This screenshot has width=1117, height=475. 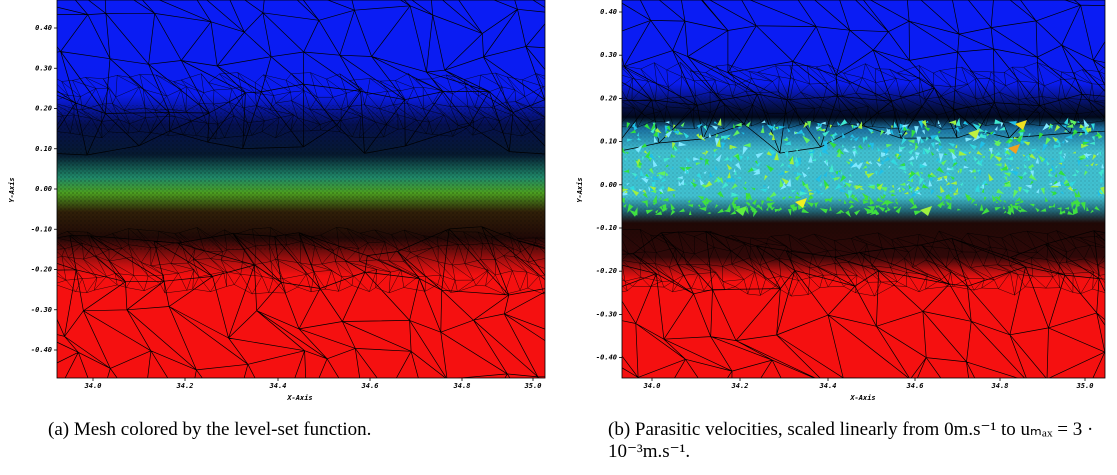 I want to click on x-axis-label: X-Axis, so click(x=862, y=398).